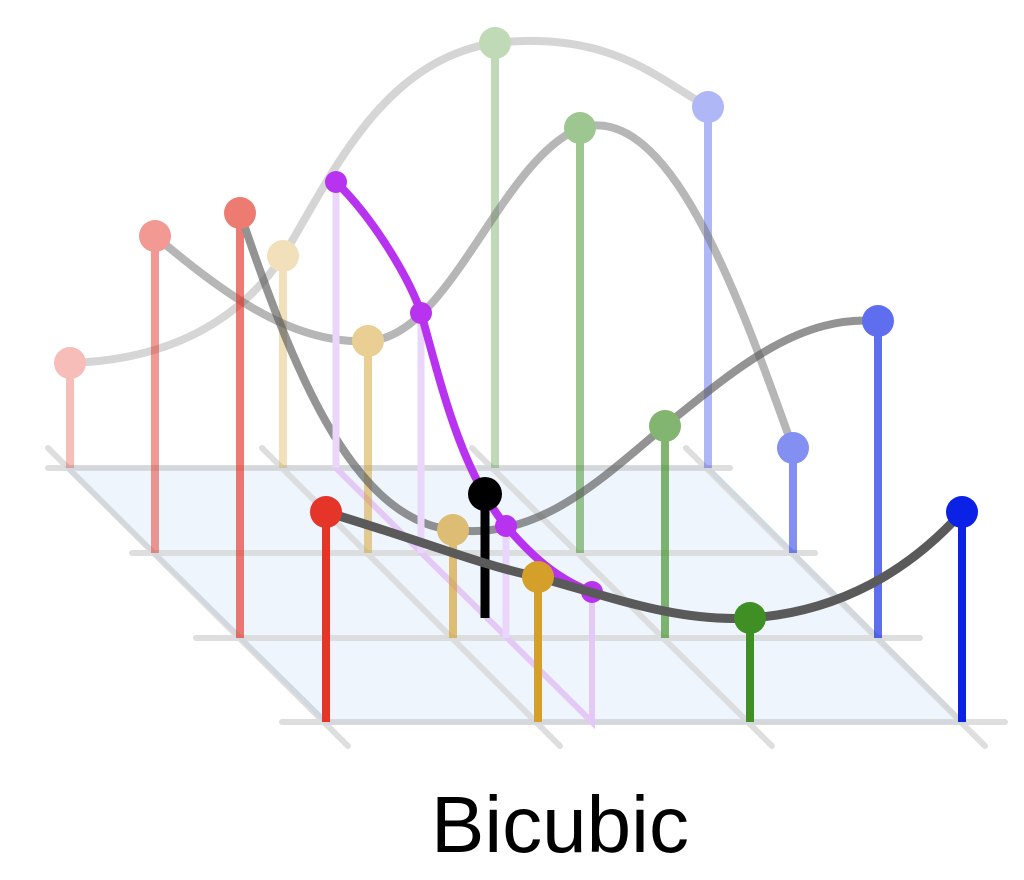 This screenshot has height=880, width=1024. Describe the element at coordinates (560, 824) in the screenshot. I see `caption: Bicubic` at that location.